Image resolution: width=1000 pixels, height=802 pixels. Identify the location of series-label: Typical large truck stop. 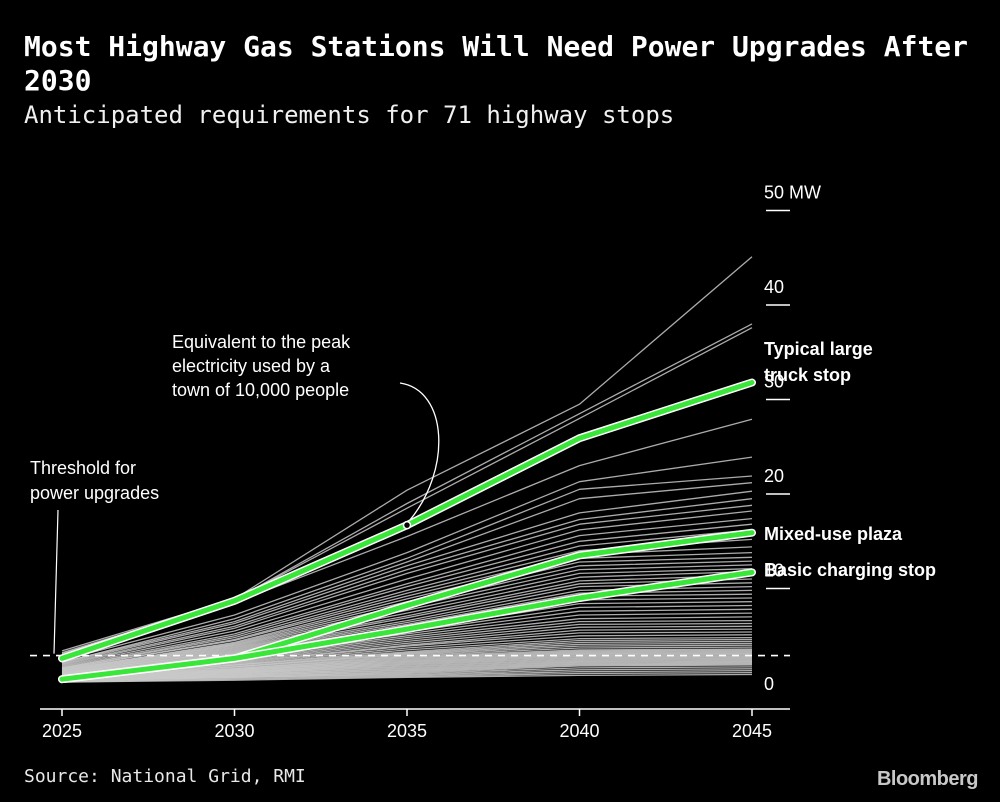
(818, 362).